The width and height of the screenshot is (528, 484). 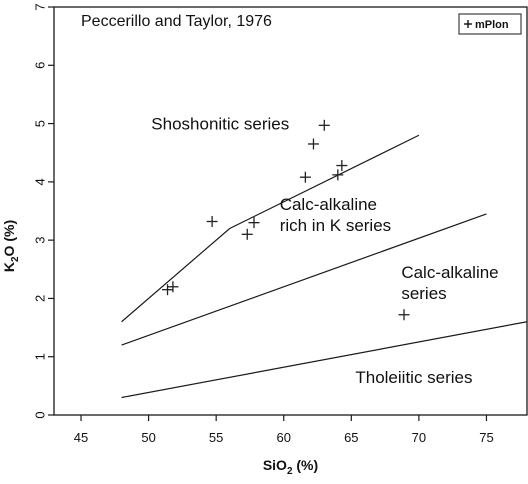 What do you see at coordinates (284, 437) in the screenshot?
I see `x-tick-label: 60` at bounding box center [284, 437].